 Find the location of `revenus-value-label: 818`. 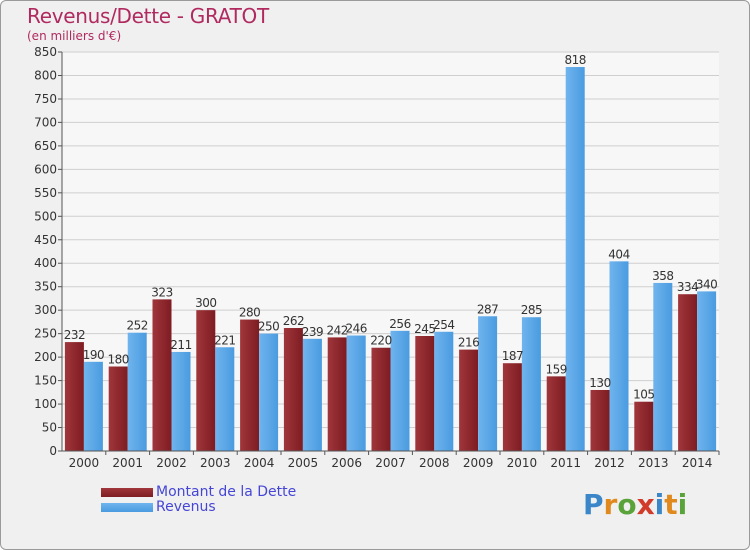

revenus-value-label: 818 is located at coordinates (574, 60).